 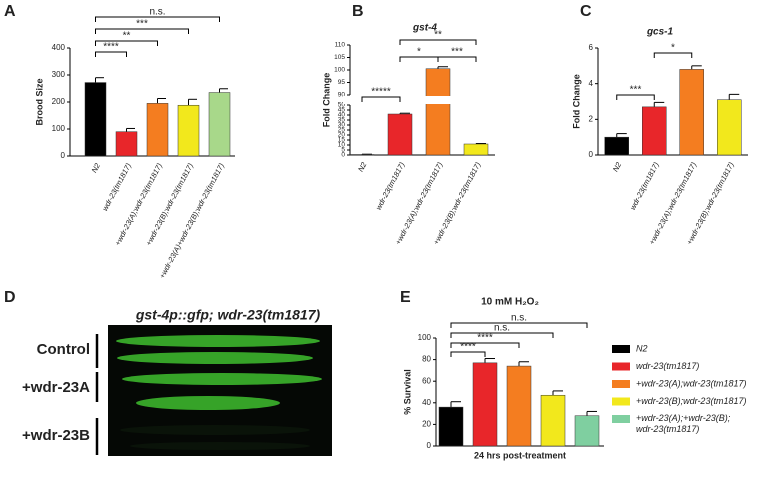 What do you see at coordinates (10, 297) in the screenshot?
I see `panel-label: D` at bounding box center [10, 297].